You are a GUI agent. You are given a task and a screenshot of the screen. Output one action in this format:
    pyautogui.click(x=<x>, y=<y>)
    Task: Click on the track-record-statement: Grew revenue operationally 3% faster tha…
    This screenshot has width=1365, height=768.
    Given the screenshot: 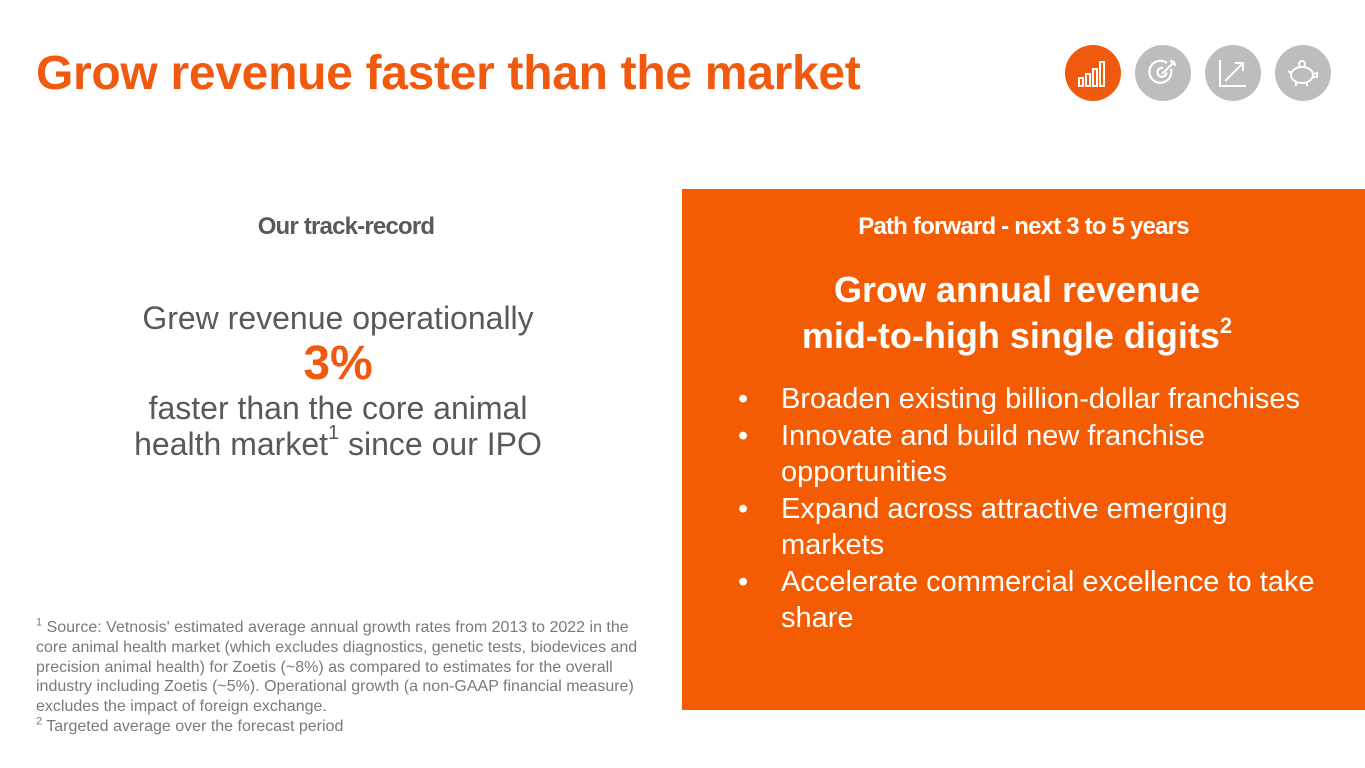 What is the action you would take?
    pyautogui.click(x=338, y=380)
    